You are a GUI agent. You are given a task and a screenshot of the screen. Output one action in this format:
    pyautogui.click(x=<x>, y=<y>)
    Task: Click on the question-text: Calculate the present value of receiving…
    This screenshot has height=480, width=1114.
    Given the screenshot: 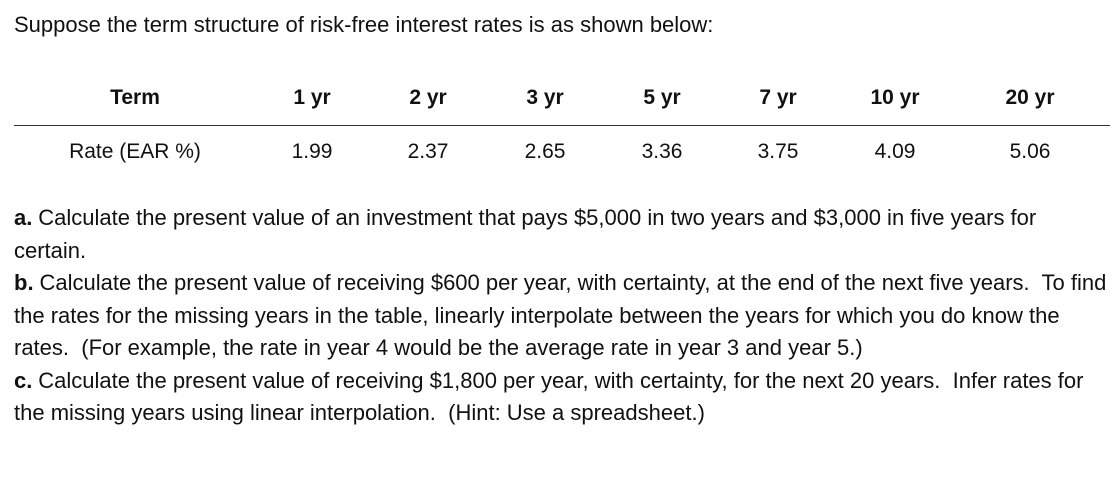 What is the action you would take?
    pyautogui.click(x=552, y=396)
    